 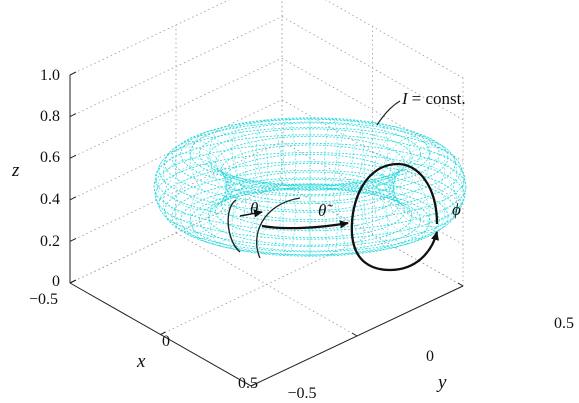 What do you see at coordinates (325, 210) in the screenshot?
I see `theta-tilde-label: θ̃` at bounding box center [325, 210].